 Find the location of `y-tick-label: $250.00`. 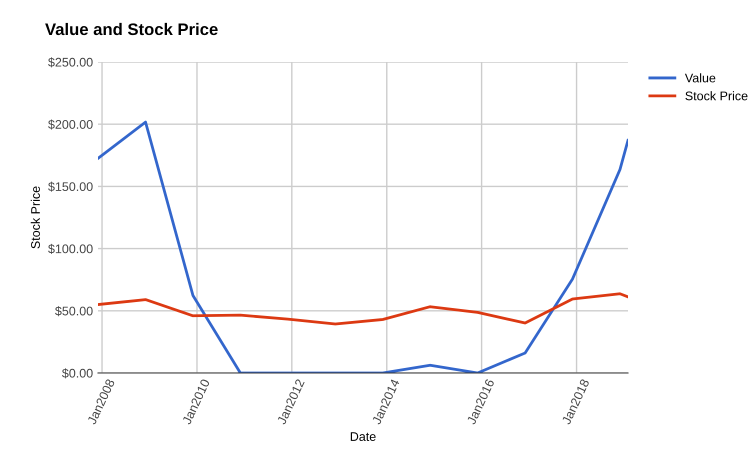

y-tick-label: $250.00 is located at coordinates (70, 62).